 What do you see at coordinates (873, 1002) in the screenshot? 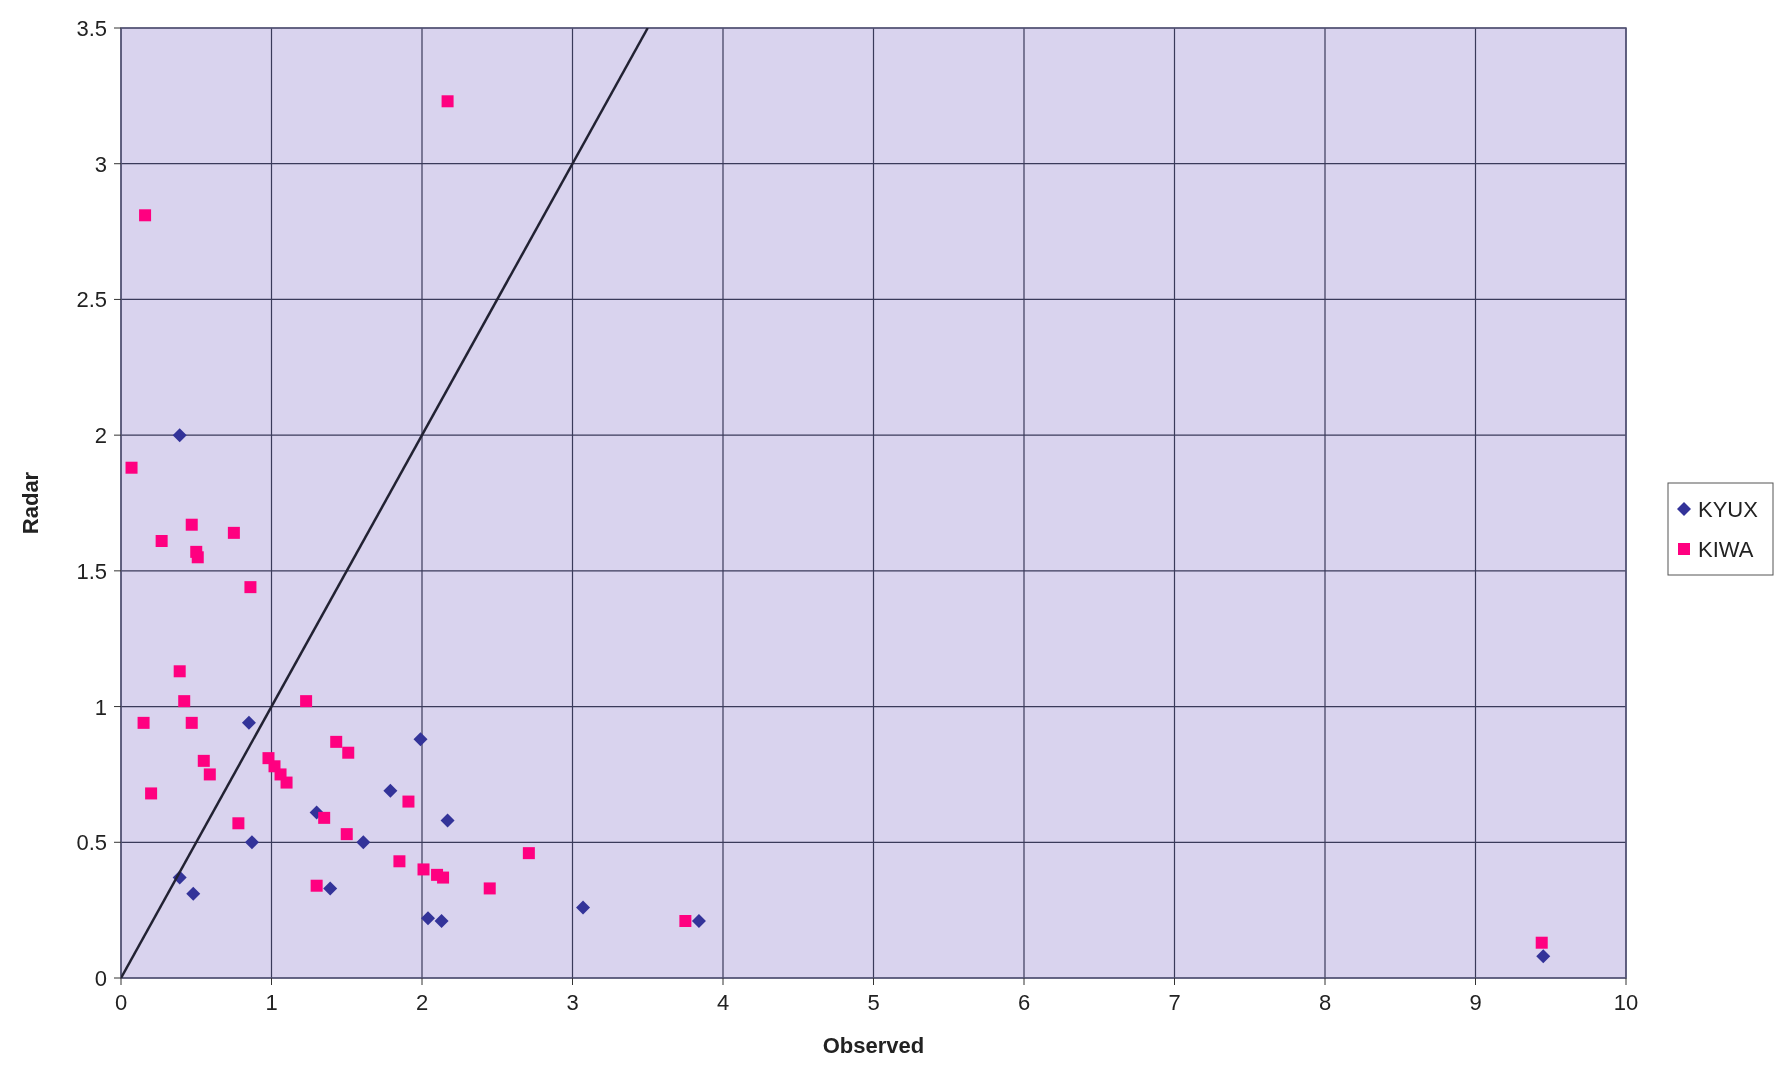
I see `x-tick-label: 5` at bounding box center [873, 1002].